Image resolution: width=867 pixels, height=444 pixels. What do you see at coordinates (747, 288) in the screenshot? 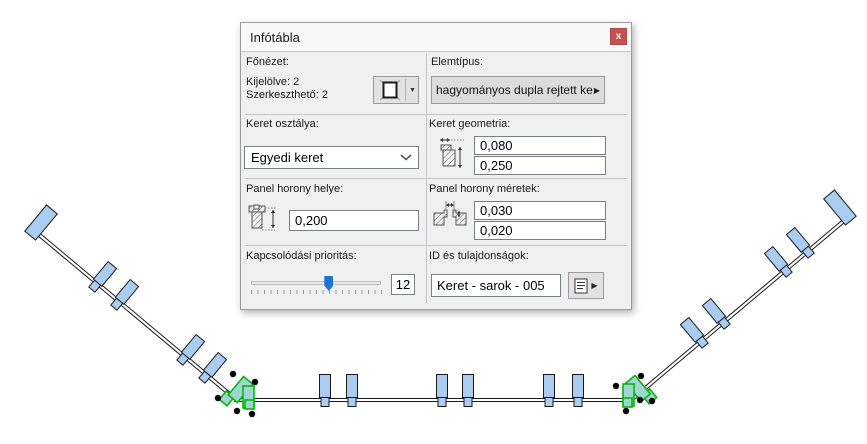
I see `mullion-group-right` at bounding box center [747, 288].